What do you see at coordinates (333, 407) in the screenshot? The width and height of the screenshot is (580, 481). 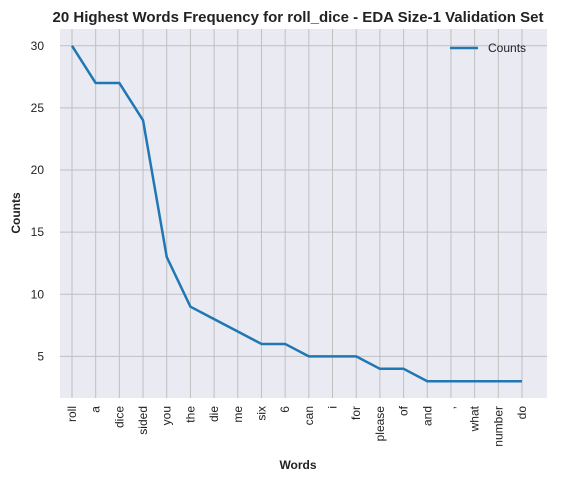 I see `x-tick-label: i` at bounding box center [333, 407].